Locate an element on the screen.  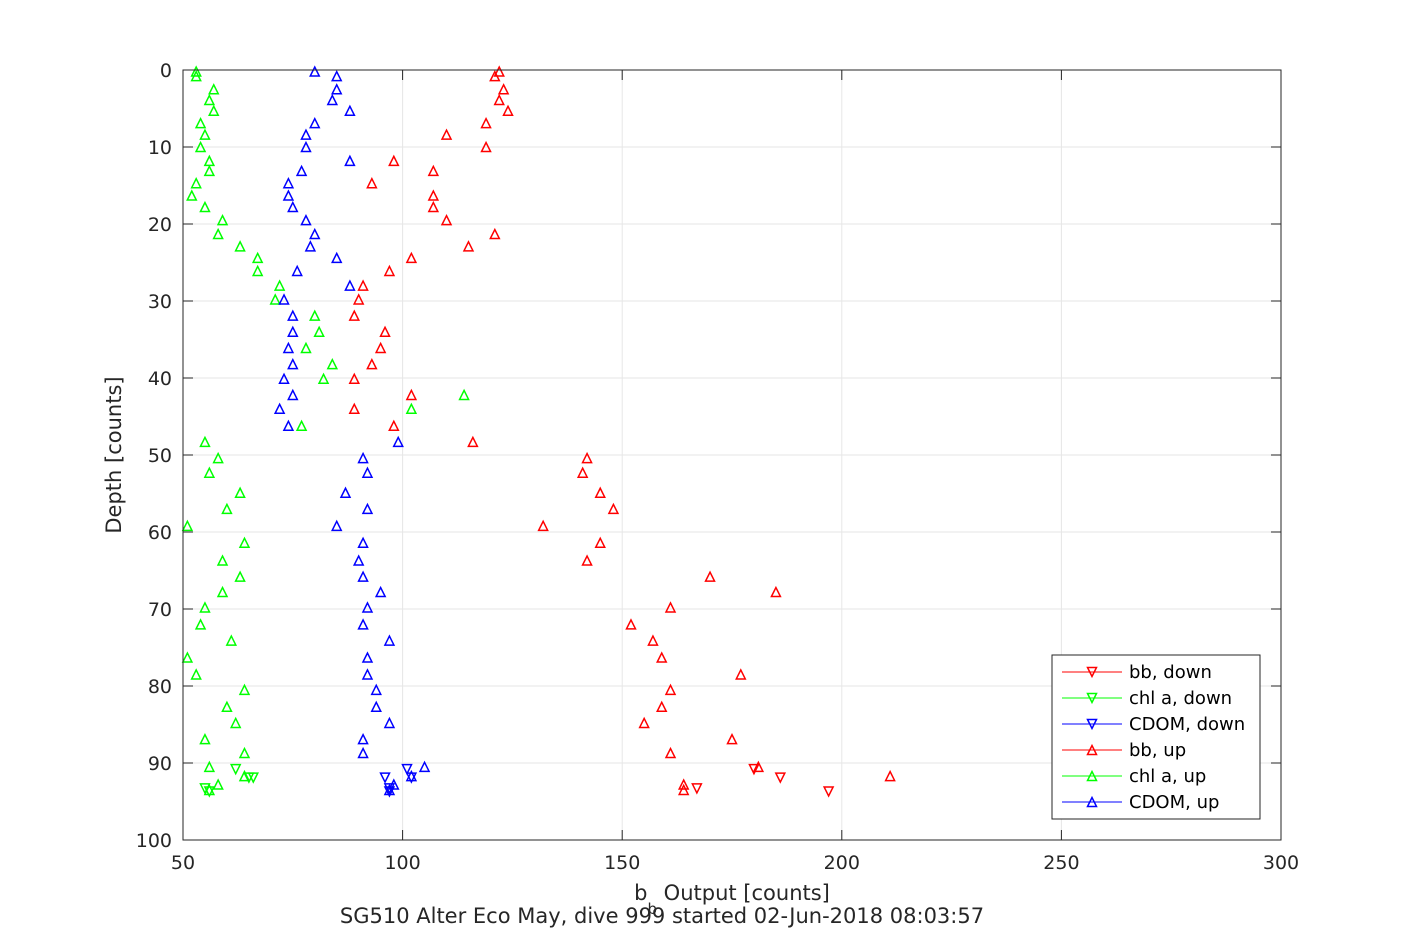
x-tick-label: 150 is located at coordinates (622, 863).